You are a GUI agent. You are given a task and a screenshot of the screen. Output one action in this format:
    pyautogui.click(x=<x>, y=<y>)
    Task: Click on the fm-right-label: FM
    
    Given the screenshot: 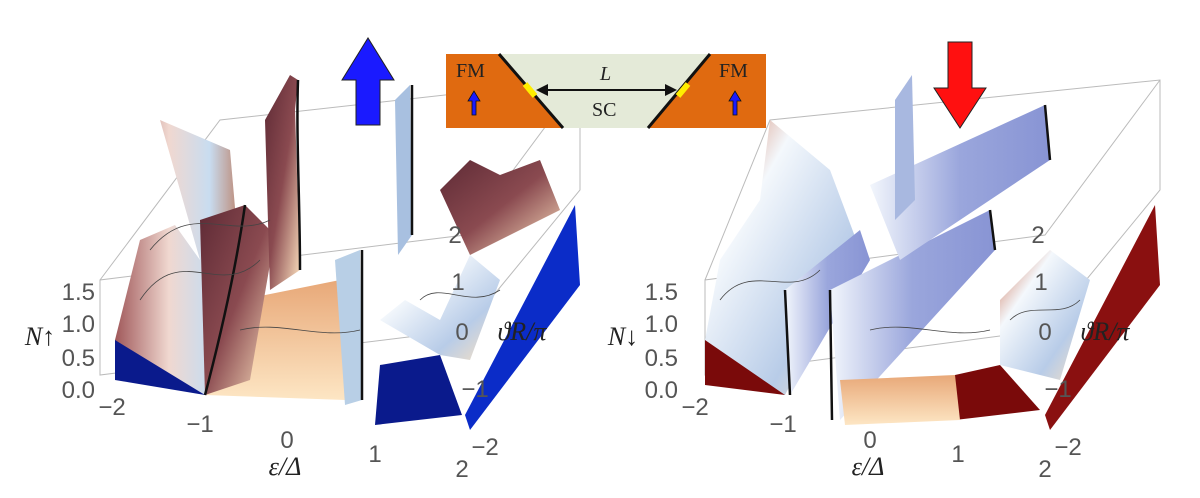 What is the action you would take?
    pyautogui.click(x=733, y=71)
    